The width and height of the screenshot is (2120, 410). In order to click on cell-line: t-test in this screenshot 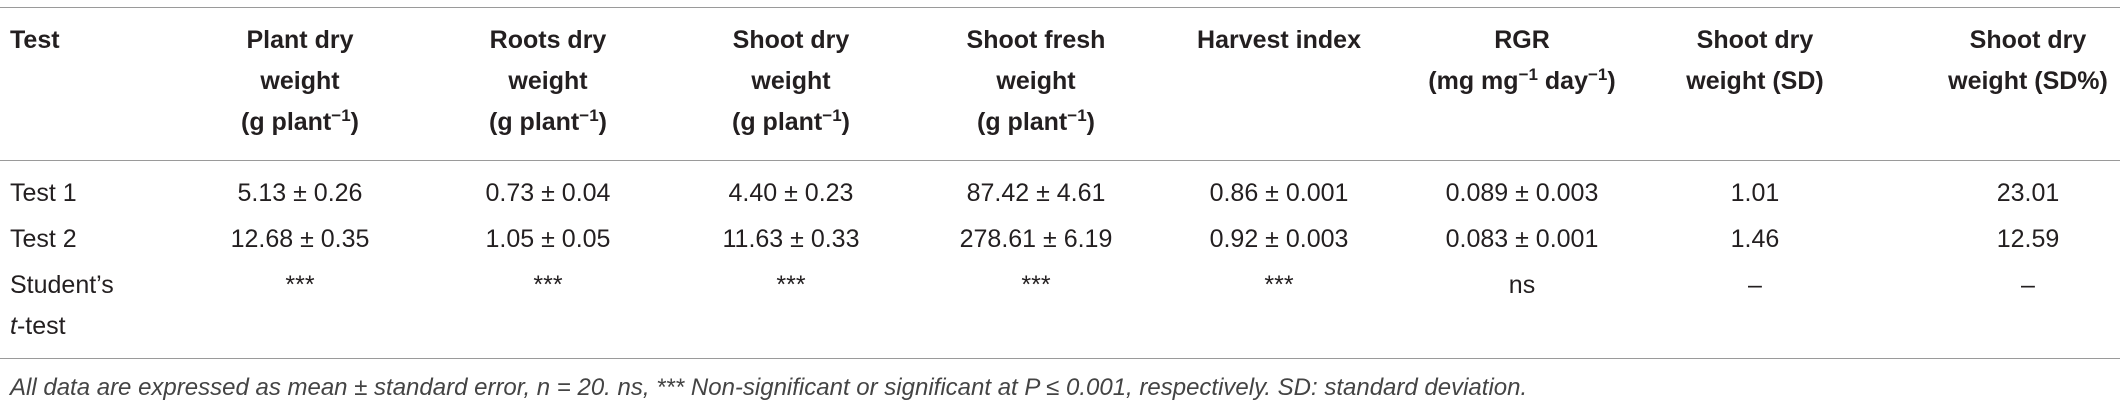, I will do `click(62, 326)`.